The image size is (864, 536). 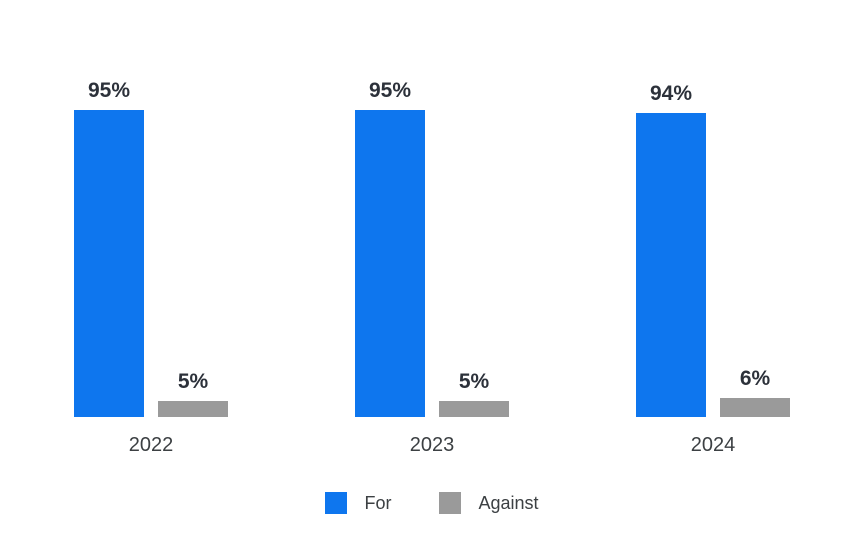 I want to click on legend: For Against, so click(x=432, y=503).